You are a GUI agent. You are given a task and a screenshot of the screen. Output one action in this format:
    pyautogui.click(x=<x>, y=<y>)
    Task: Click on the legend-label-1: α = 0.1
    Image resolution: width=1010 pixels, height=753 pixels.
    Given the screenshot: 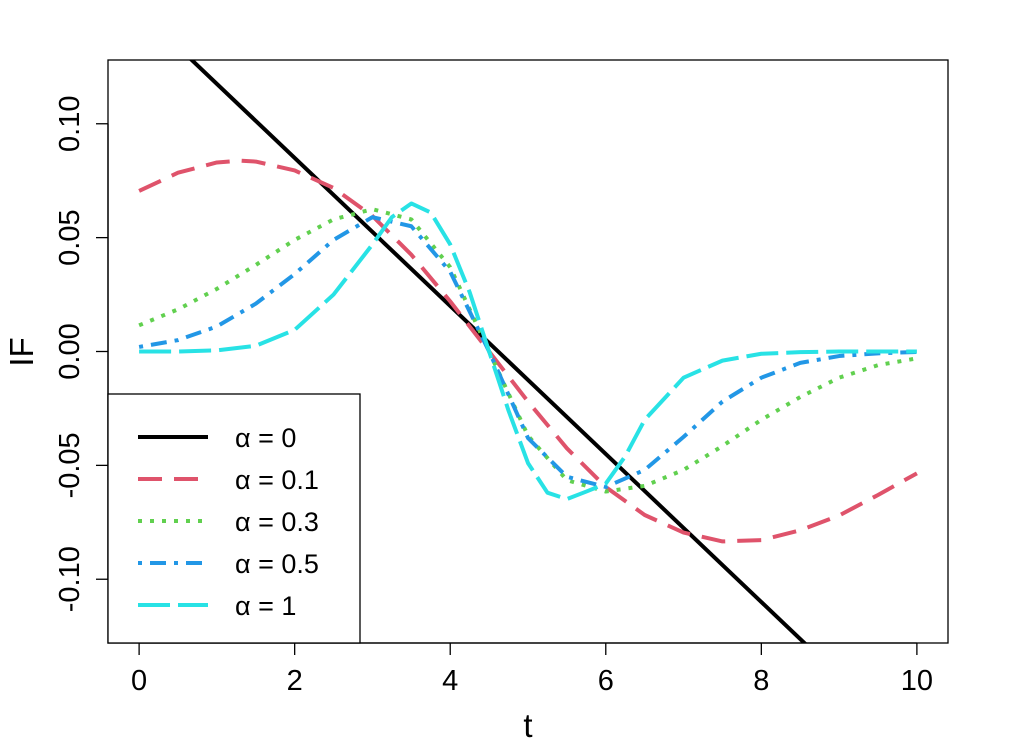 What is the action you would take?
    pyautogui.click(x=277, y=480)
    